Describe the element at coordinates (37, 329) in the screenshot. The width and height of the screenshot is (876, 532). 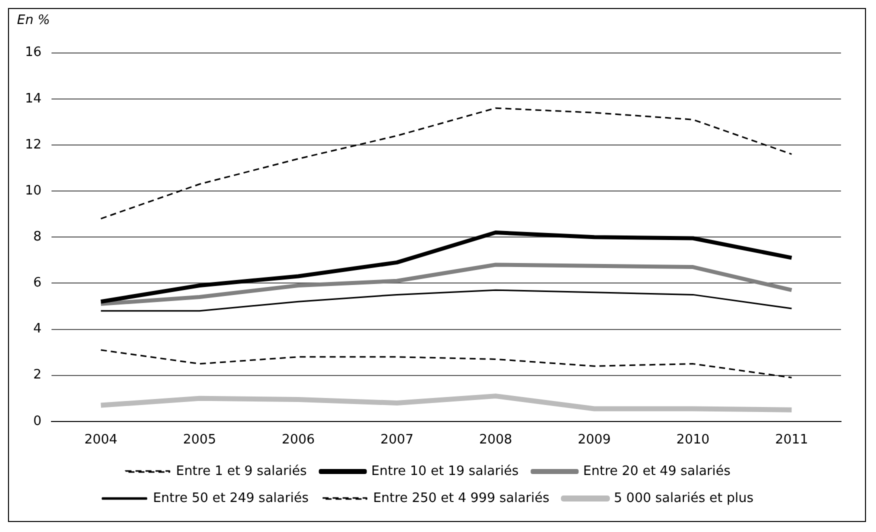
I see `y-tick-label: 4` at that location.